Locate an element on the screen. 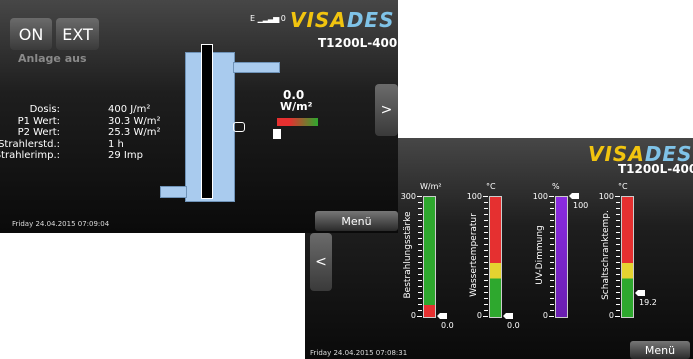  gauge-label: UV-Dimmung is located at coordinates (540, 255).